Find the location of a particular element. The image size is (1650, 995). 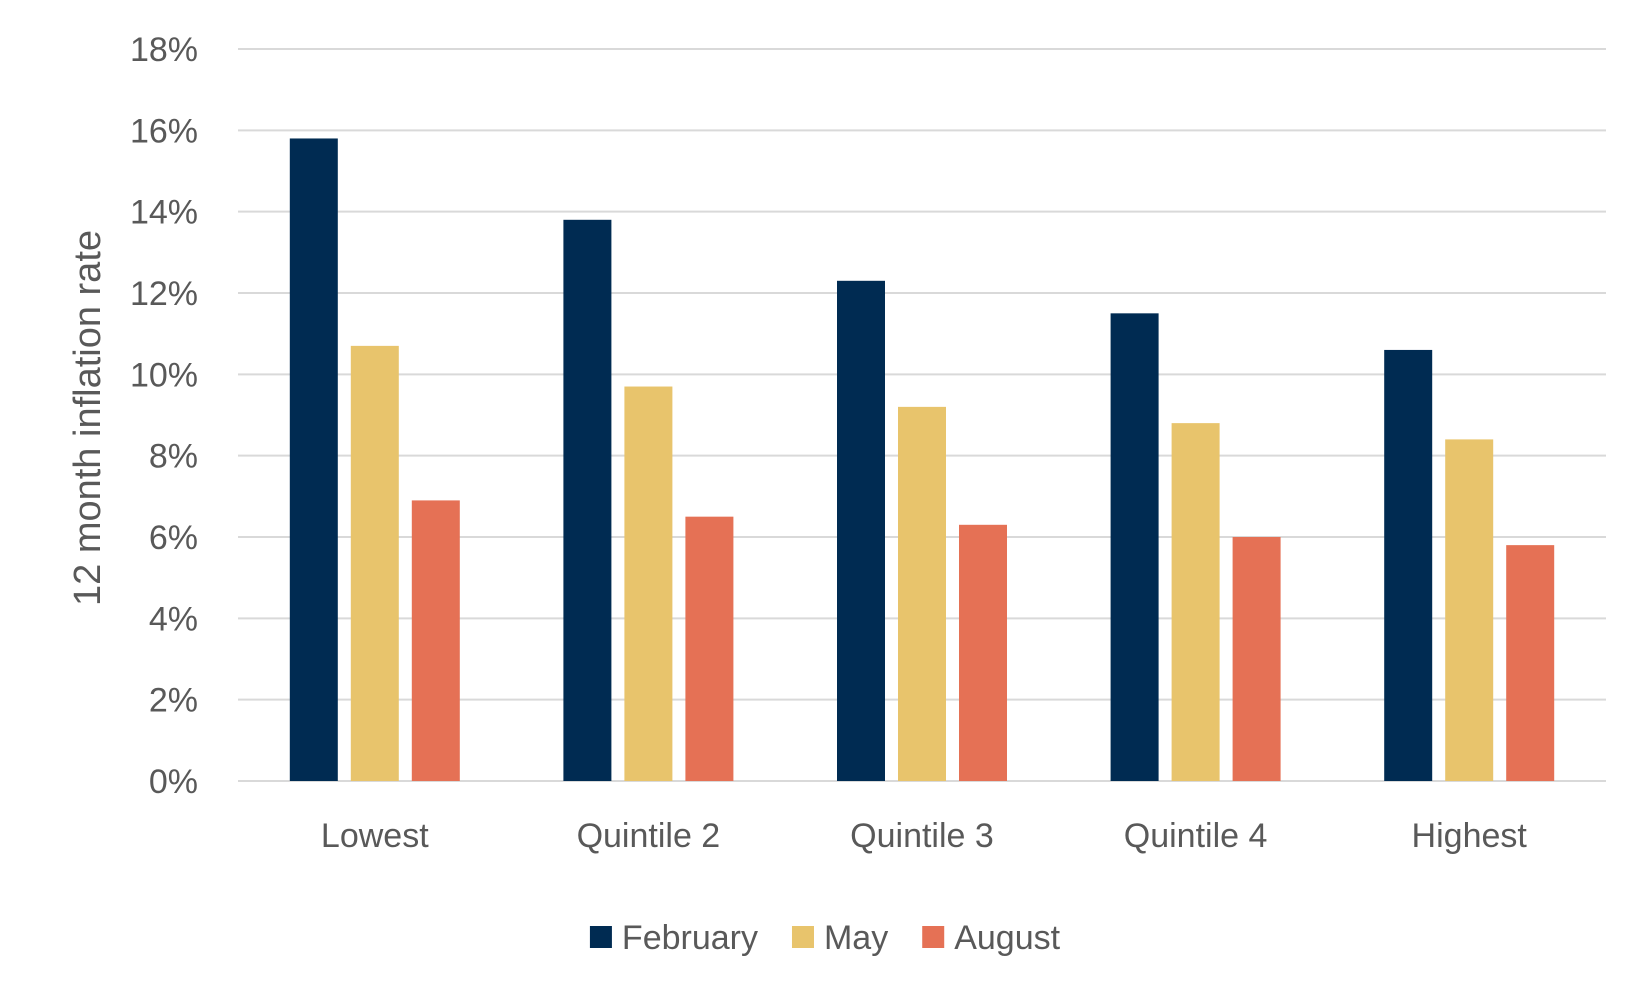

bar-august-lowest is located at coordinates (435, 640).